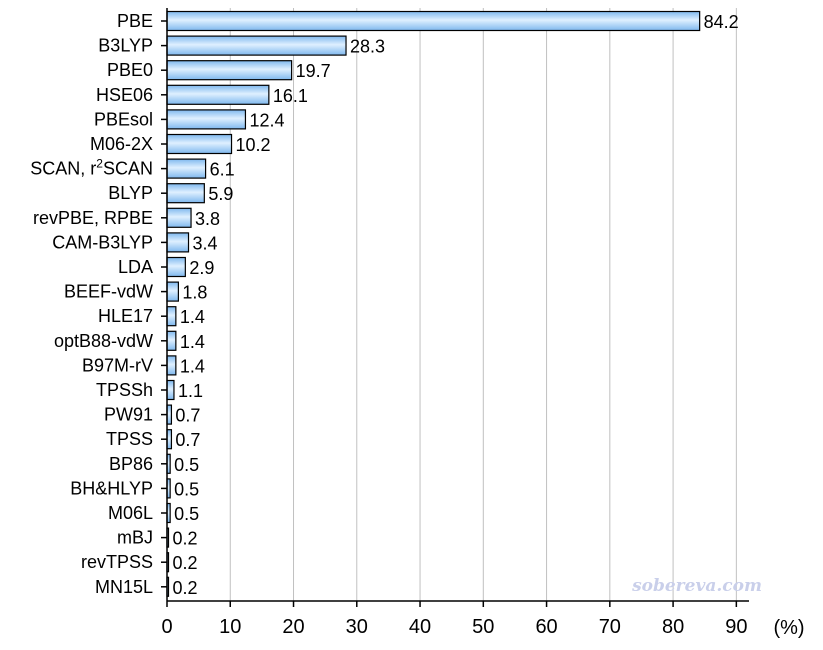 This screenshot has height=650, width=823. Describe the element at coordinates (293, 627) in the screenshot. I see `x-tick-label: 20` at that location.